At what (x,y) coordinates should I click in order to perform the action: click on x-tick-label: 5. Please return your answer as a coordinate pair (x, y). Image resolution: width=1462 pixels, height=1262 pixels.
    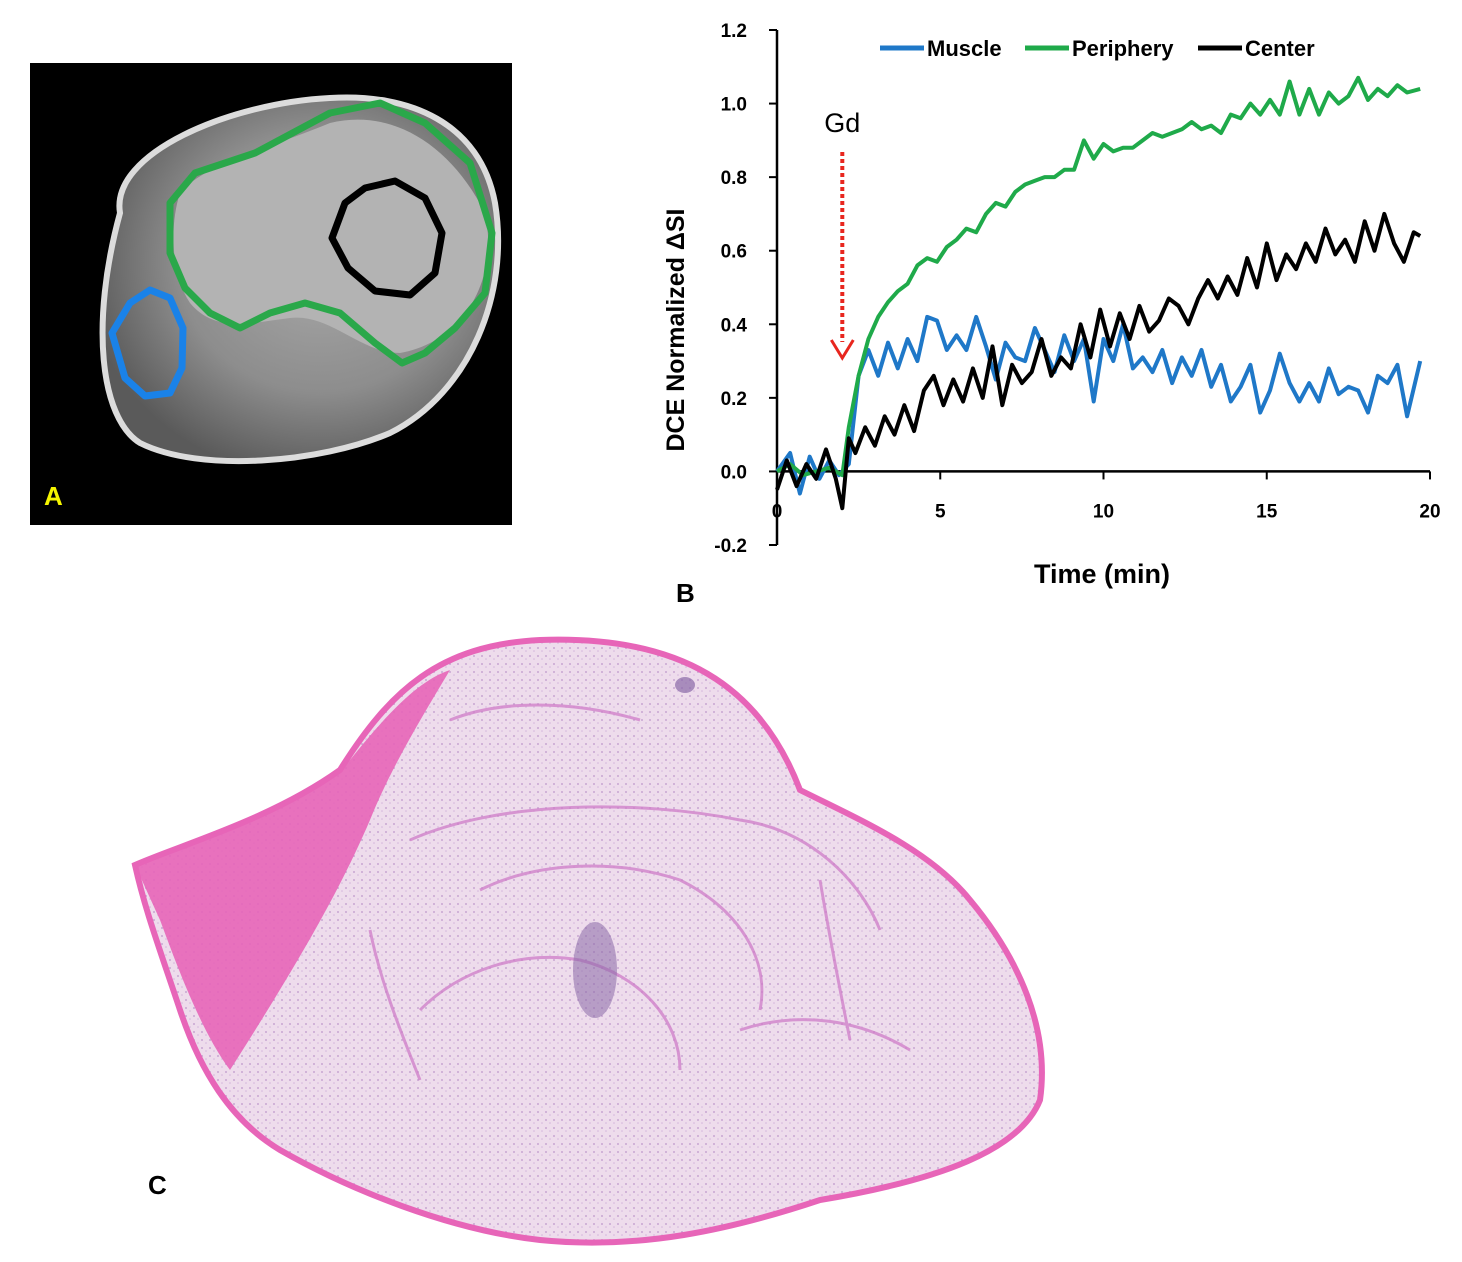
    Looking at the image, I should click on (940, 511).